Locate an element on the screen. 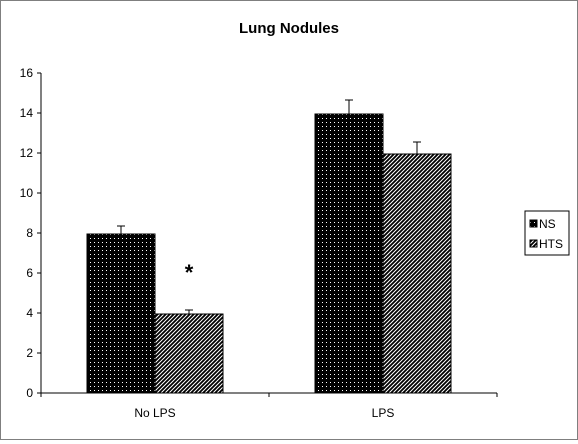 This screenshot has width=578, height=444. bar-hts-lps is located at coordinates (417, 273).